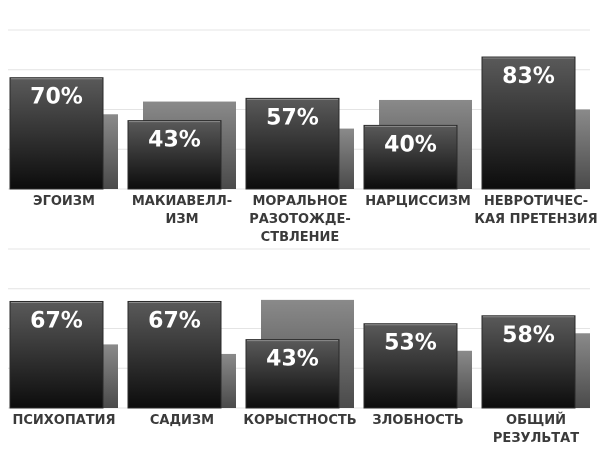 The height and width of the screenshot is (470, 597). Describe the element at coordinates (181, 219) in the screenshot. I see `category-label: ИЗМ` at that location.